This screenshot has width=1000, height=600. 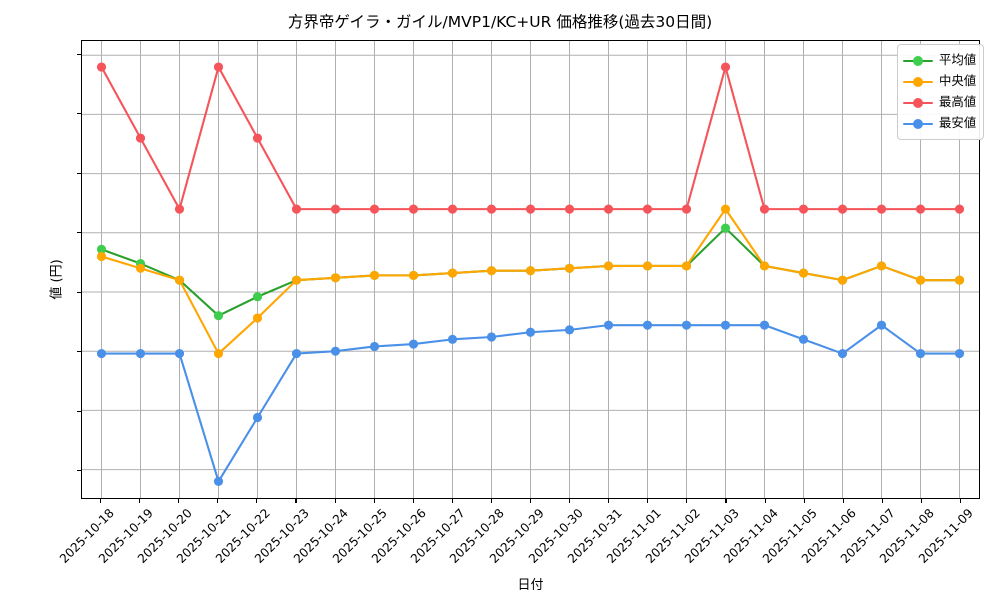 I want to click on chart-legend: 平均値中央値最高値最安値, so click(x=941, y=92).